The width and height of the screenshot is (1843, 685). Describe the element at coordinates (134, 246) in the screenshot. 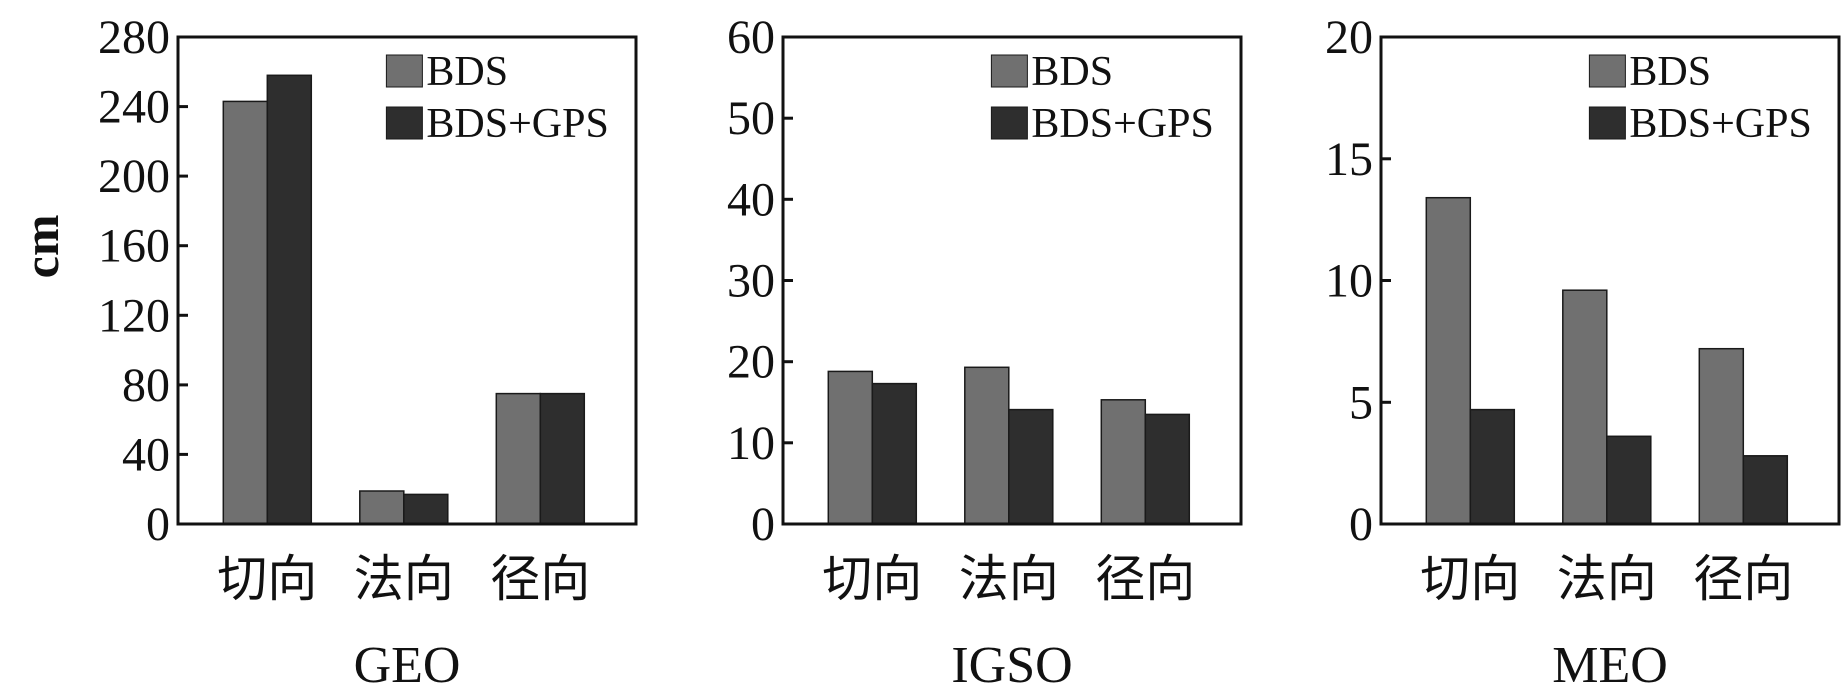

I see `y-tick-label: 160` at that location.